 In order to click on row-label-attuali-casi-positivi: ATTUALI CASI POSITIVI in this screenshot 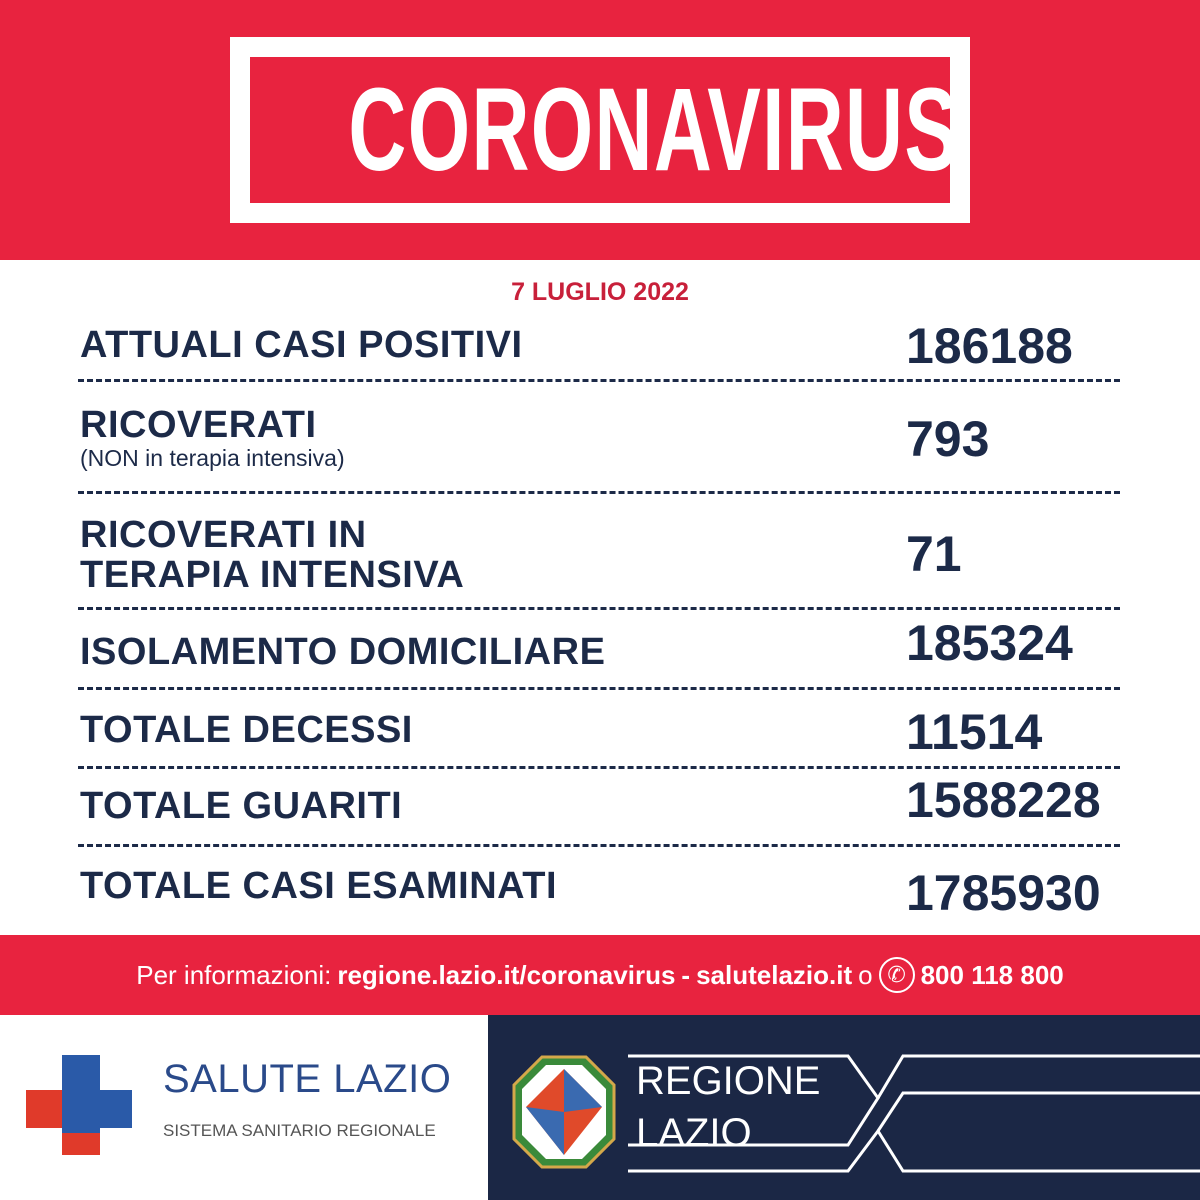, I will do `click(301, 345)`.